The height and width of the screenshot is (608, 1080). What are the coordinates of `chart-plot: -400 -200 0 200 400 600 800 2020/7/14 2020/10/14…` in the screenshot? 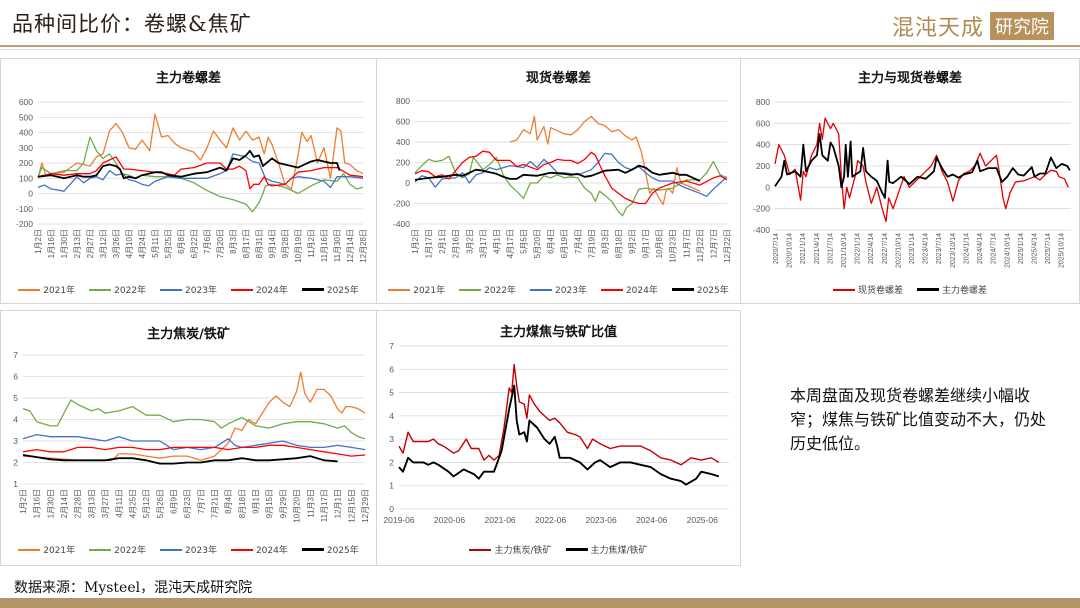 It's located at (912, 182).